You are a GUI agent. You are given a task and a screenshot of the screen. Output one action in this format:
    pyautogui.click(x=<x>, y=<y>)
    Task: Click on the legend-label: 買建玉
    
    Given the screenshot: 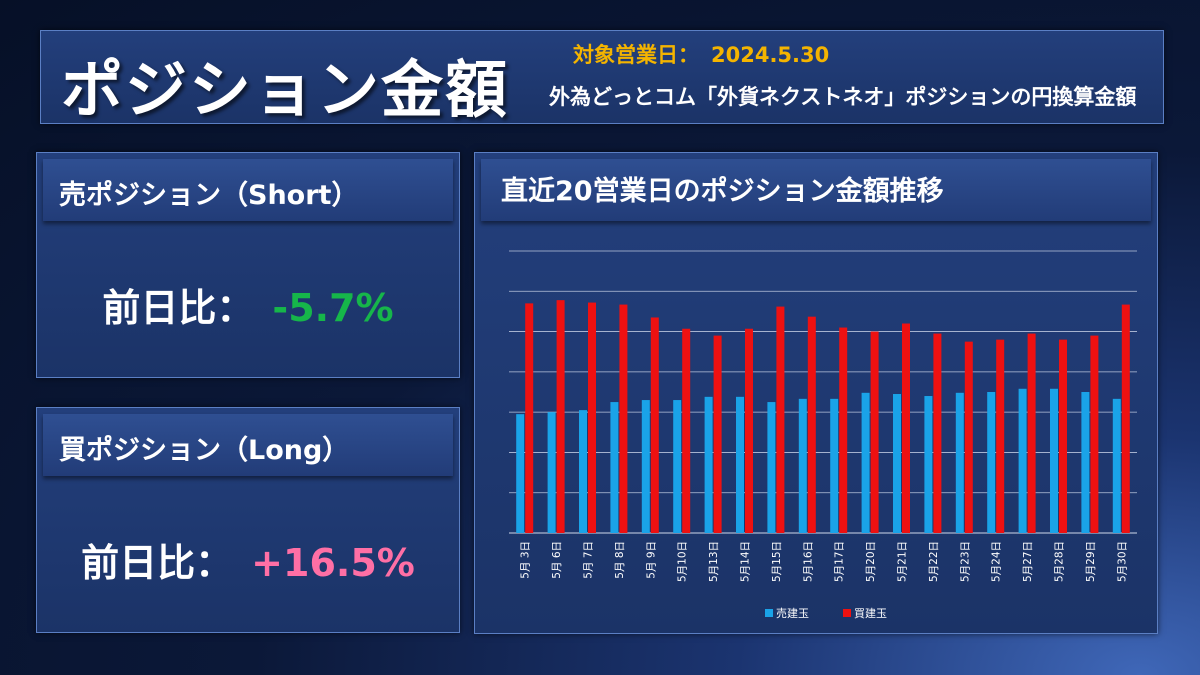 What is the action you would take?
    pyautogui.click(x=870, y=613)
    